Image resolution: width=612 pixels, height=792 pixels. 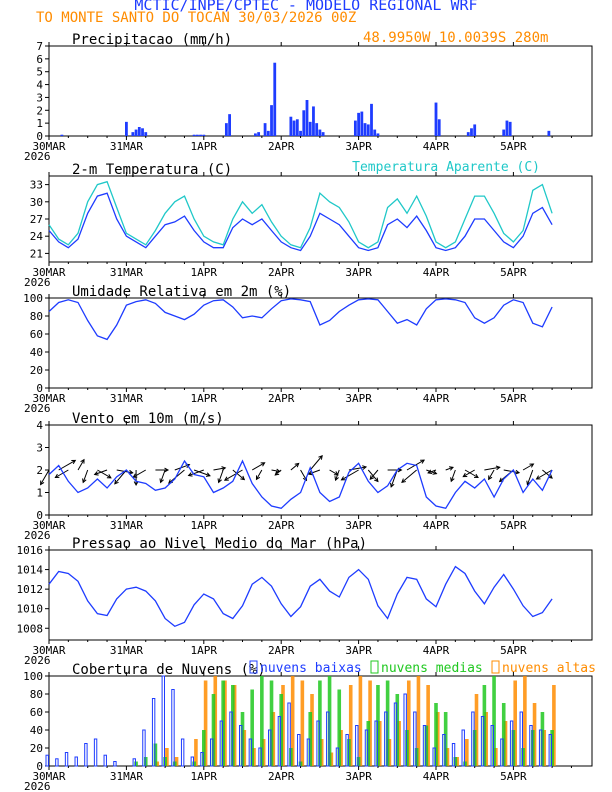 What do you see at coordinates (204, 776) in the screenshot?
I see `clouds-xtick-label: 1APR` at bounding box center [204, 776].